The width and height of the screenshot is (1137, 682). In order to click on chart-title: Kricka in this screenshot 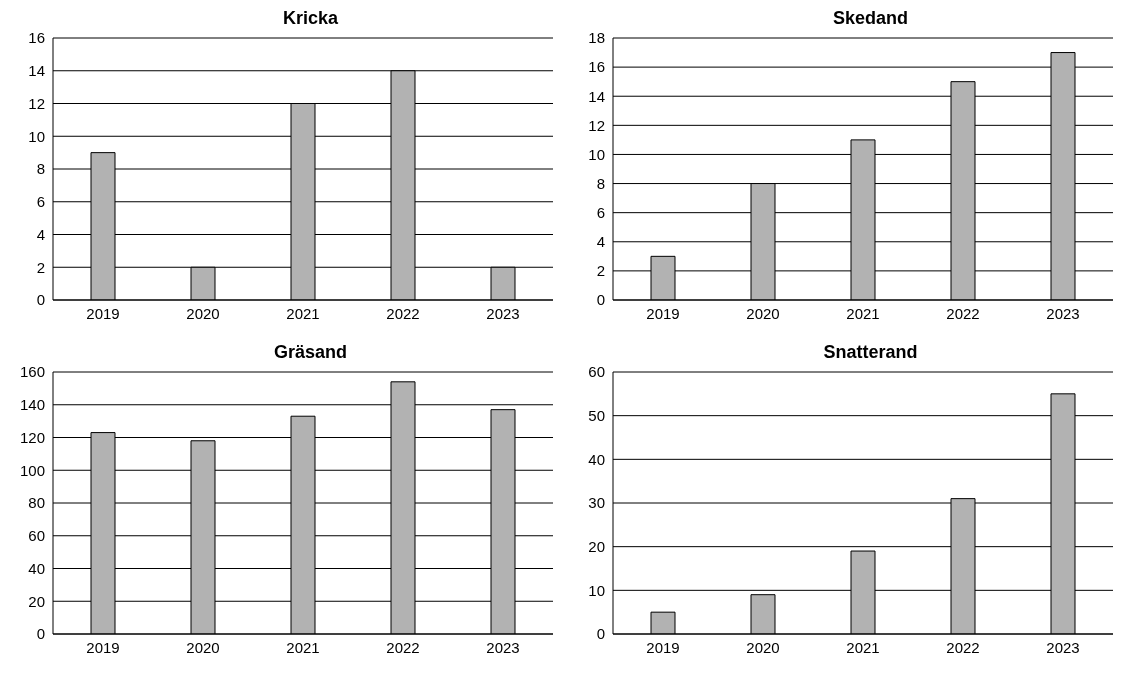, I will do `click(310, 19)`.